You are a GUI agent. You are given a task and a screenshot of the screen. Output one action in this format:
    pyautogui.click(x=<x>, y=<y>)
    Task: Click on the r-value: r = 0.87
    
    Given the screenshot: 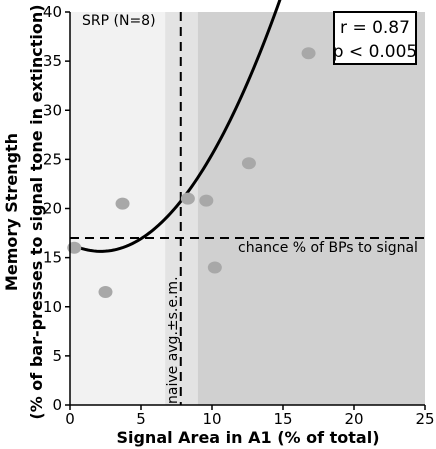 What is the action you would take?
    pyautogui.click(x=375, y=28)
    